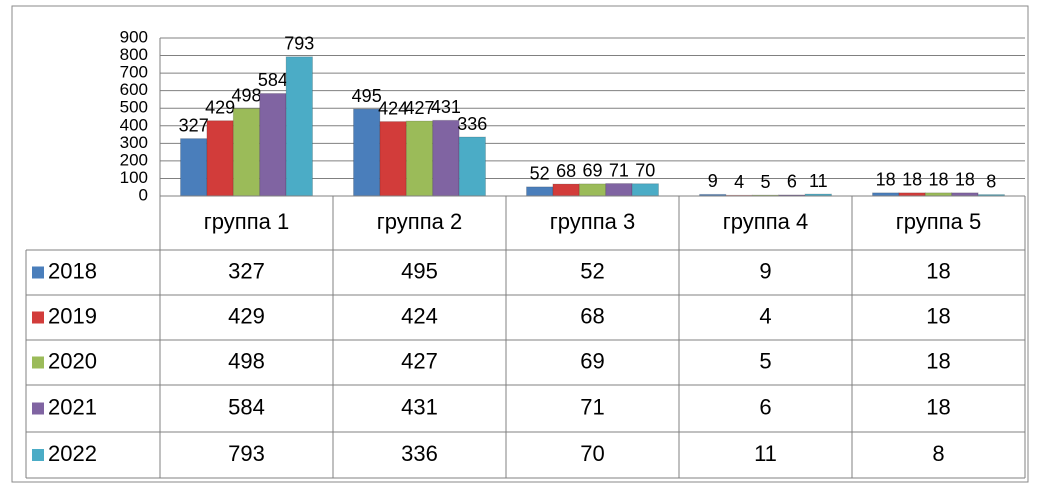 The width and height of the screenshot is (1040, 488). What do you see at coordinates (134, 54) in the screenshot?
I see `y-tick-label: 800` at bounding box center [134, 54].